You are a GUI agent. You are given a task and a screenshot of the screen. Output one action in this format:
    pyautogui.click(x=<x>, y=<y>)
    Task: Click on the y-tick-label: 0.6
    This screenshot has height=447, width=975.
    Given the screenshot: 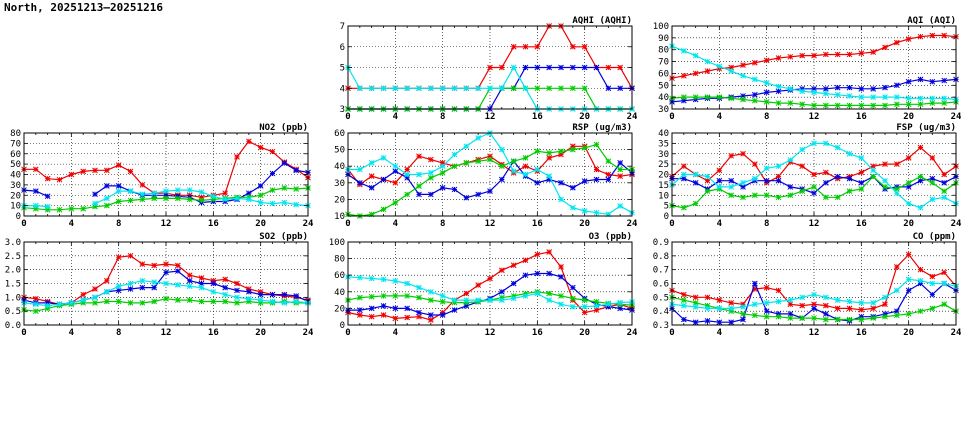 What is the action you would take?
    pyautogui.click(x=661, y=285)
    